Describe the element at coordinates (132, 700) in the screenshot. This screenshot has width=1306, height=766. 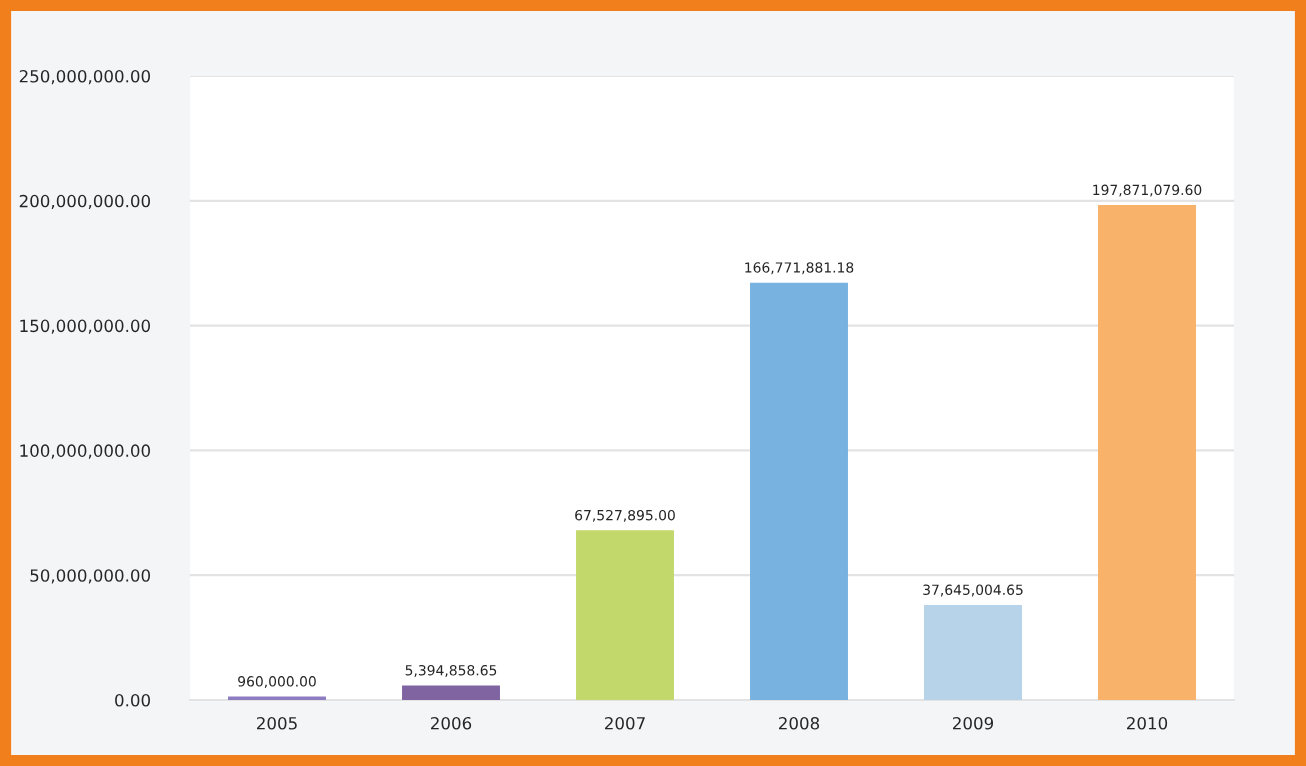
I see `y-tick-label: 0.00` at that location.